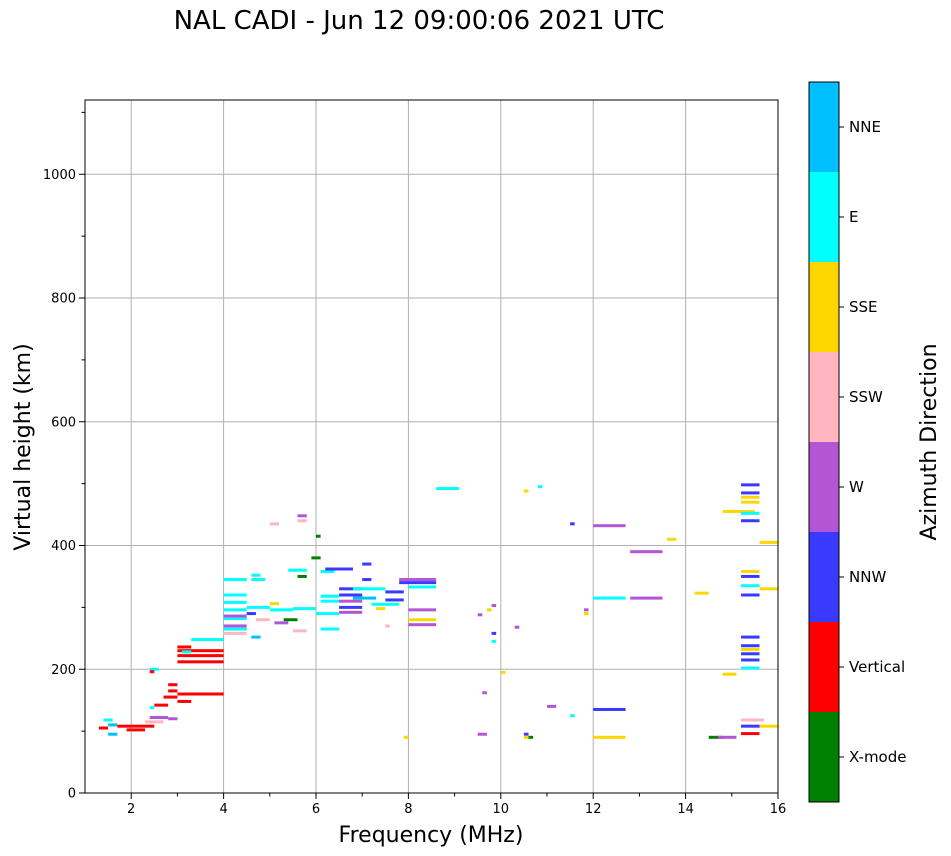  I want to click on colorbar-tick-label: SSE, so click(863, 307).